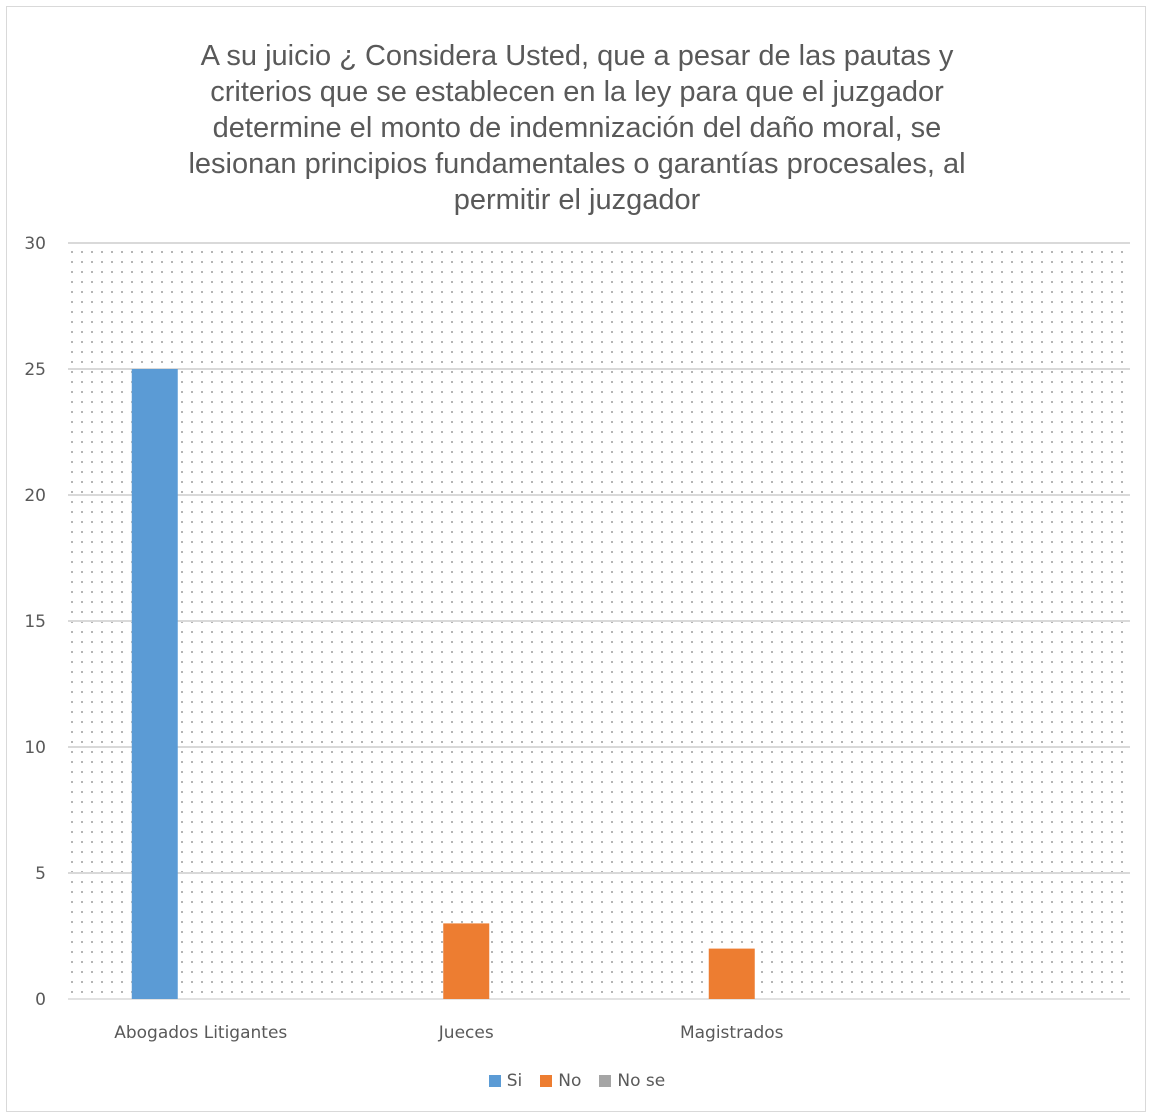  I want to click on y-tick-label: 15, so click(35, 622).